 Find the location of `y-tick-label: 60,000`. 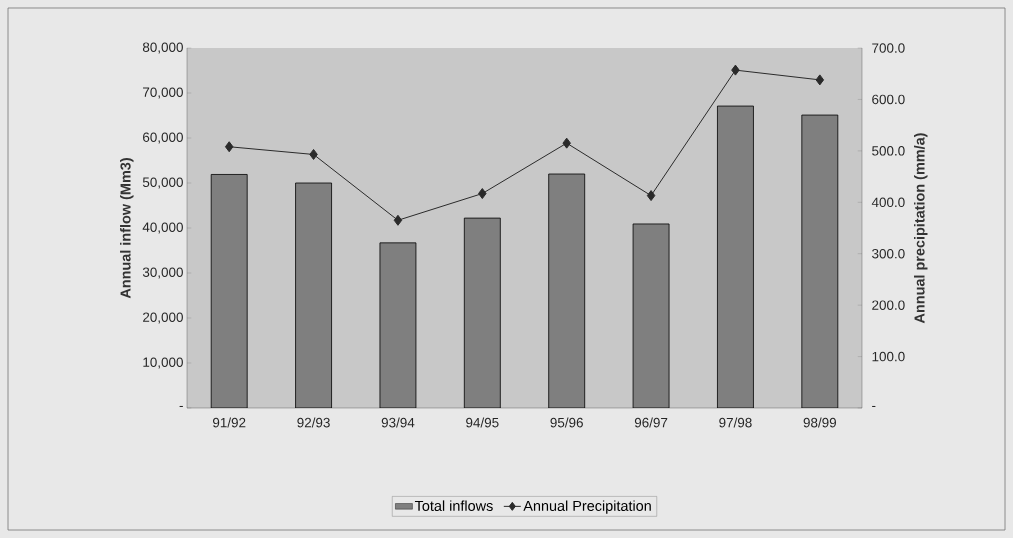

y-tick-label: 60,000 is located at coordinates (163, 138).